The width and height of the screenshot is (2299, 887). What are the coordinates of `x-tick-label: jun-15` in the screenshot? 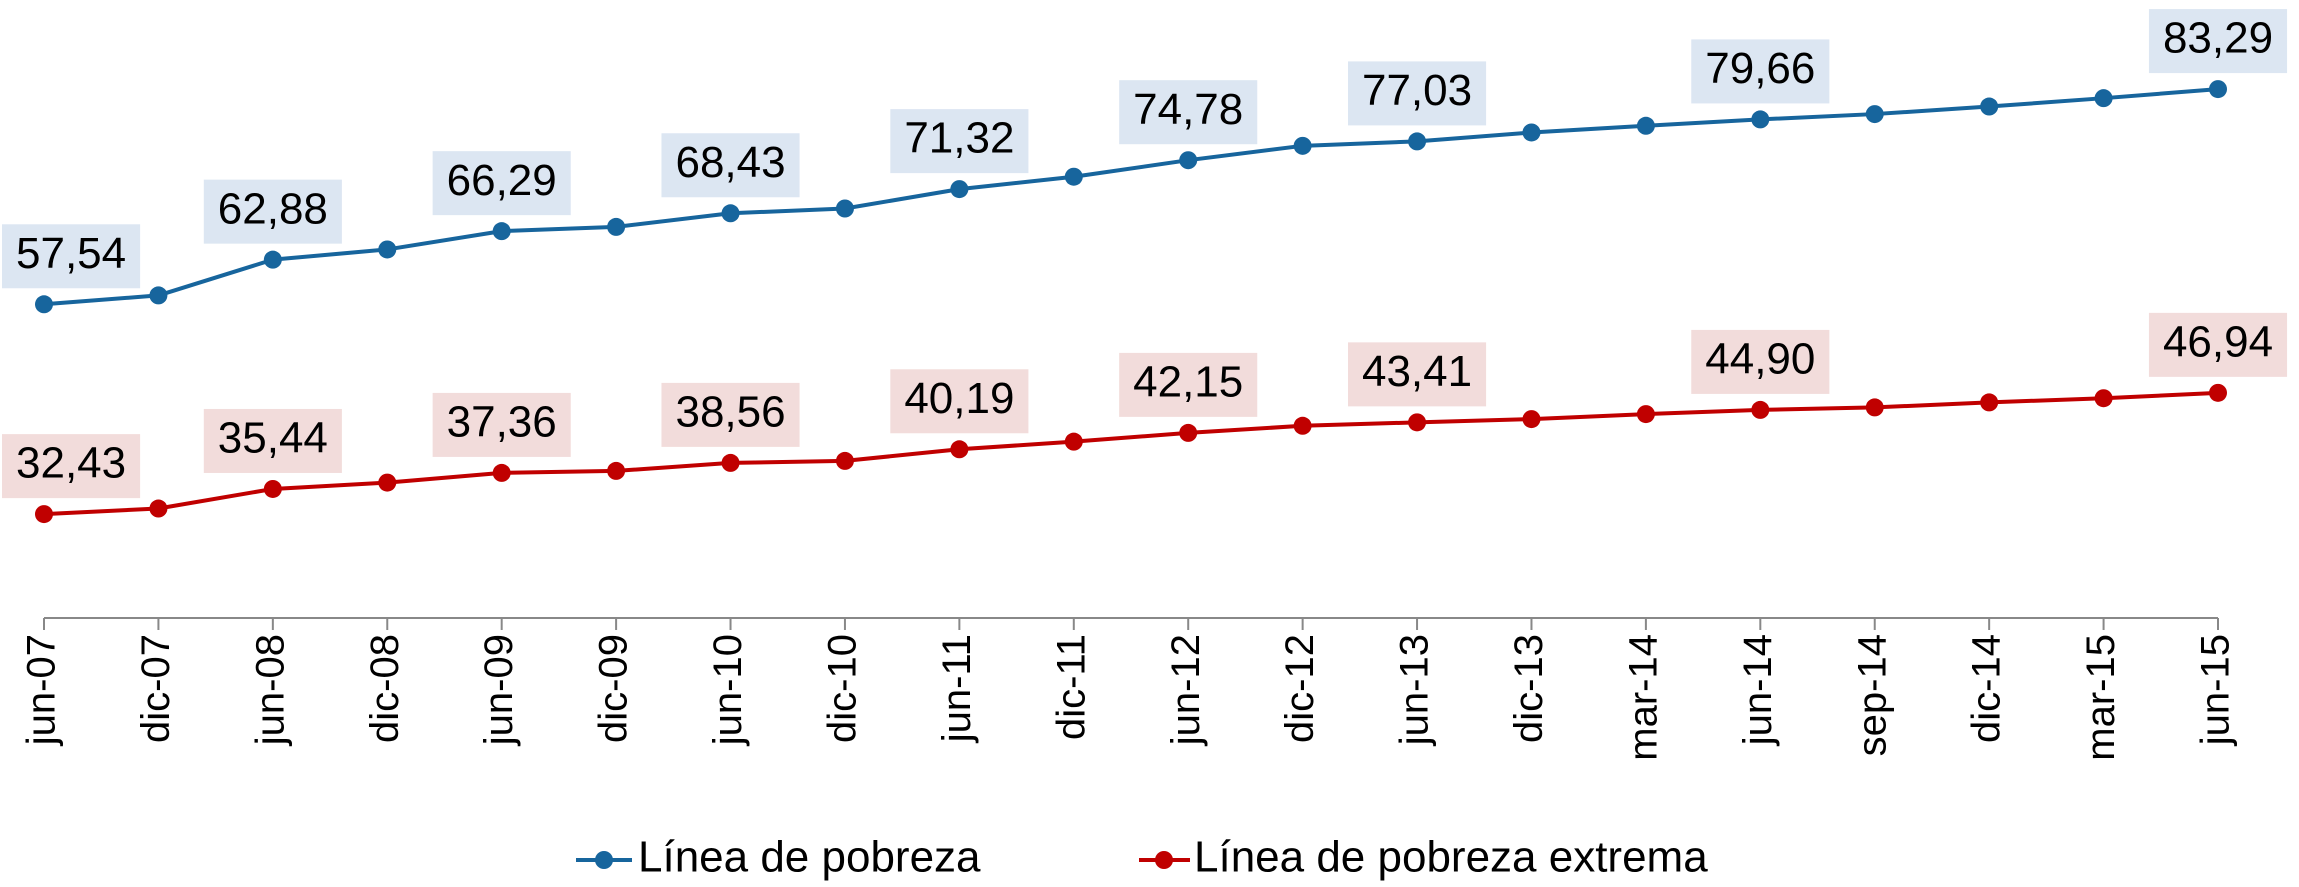 It's located at (2216, 690).